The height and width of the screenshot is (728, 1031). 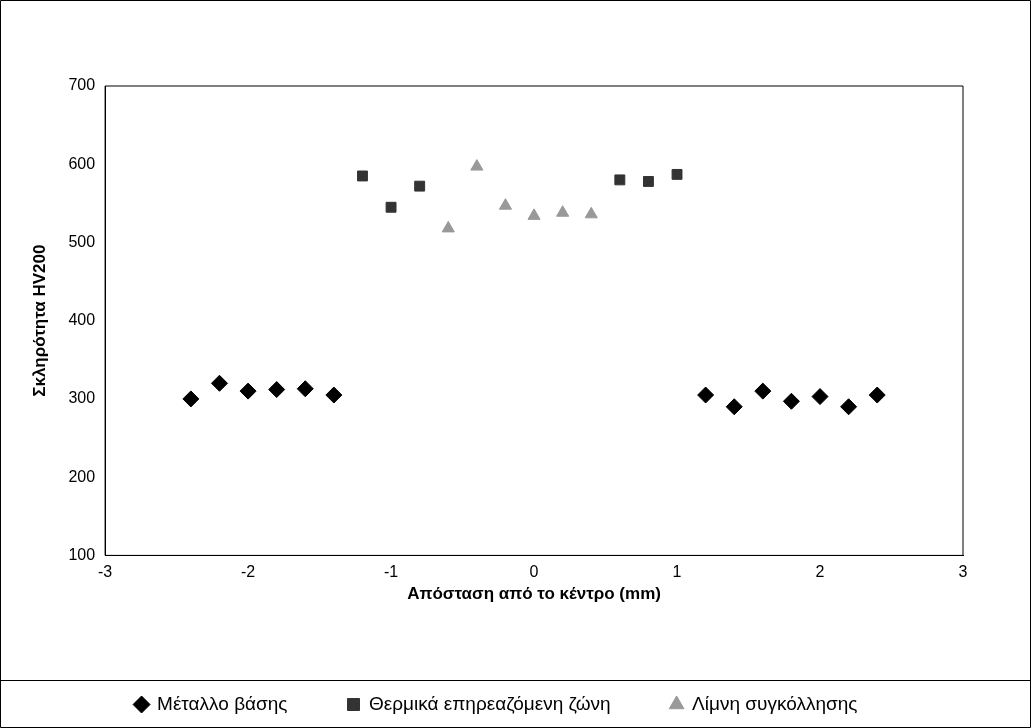 What do you see at coordinates (391, 572) in the screenshot?
I see `x-tick-label: -1` at bounding box center [391, 572].